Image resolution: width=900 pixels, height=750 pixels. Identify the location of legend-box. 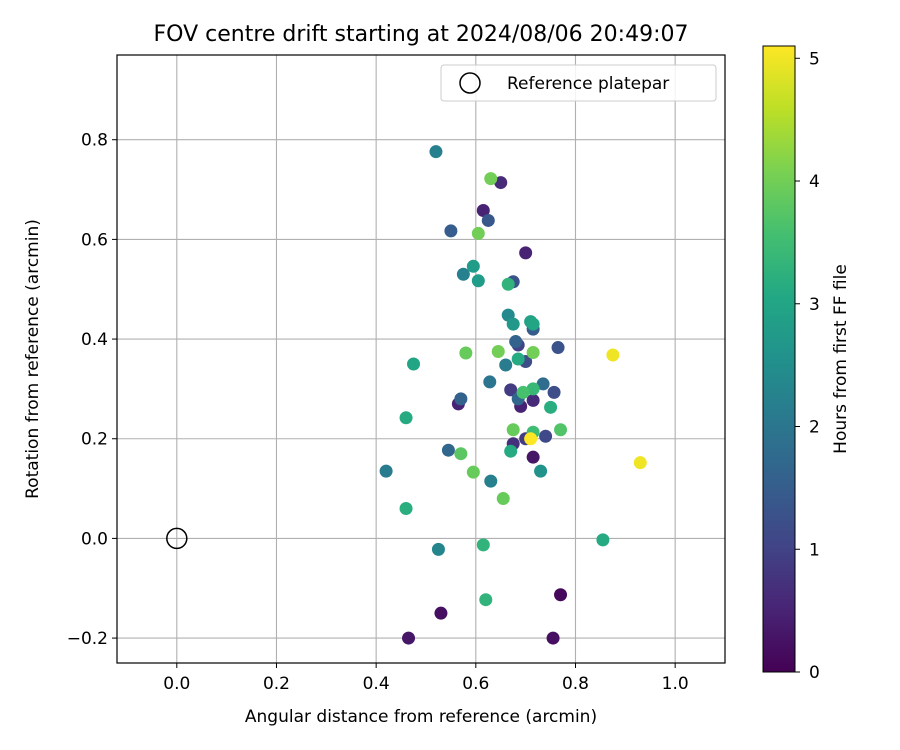
(578, 83).